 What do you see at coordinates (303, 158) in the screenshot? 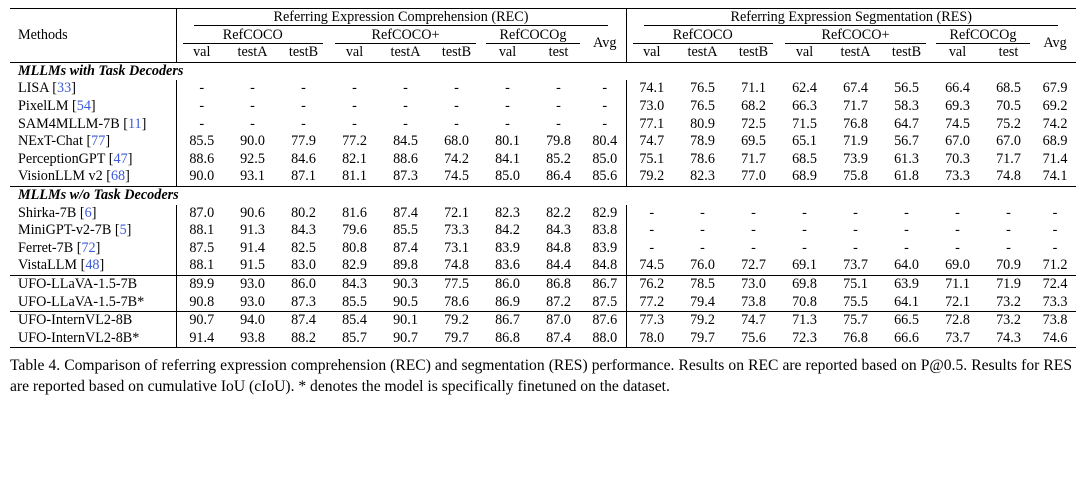
I see `rec-value: 84.6` at bounding box center [303, 158].